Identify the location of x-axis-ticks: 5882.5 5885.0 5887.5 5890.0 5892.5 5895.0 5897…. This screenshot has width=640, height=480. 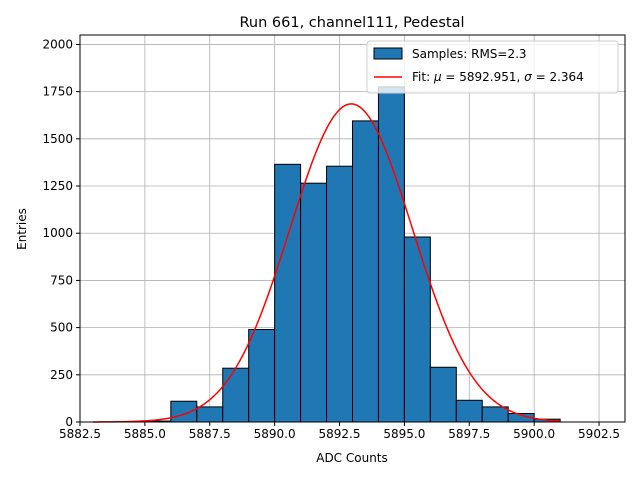
(339, 431).